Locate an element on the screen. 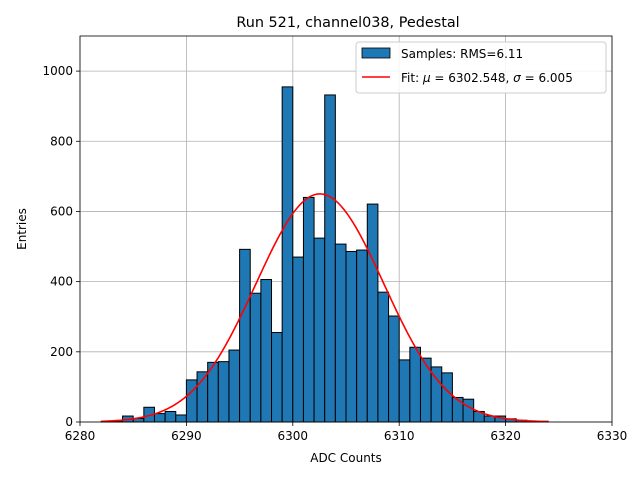 Image resolution: width=640 pixels, height=480 pixels. legend-bar-swatch is located at coordinates (376, 53).